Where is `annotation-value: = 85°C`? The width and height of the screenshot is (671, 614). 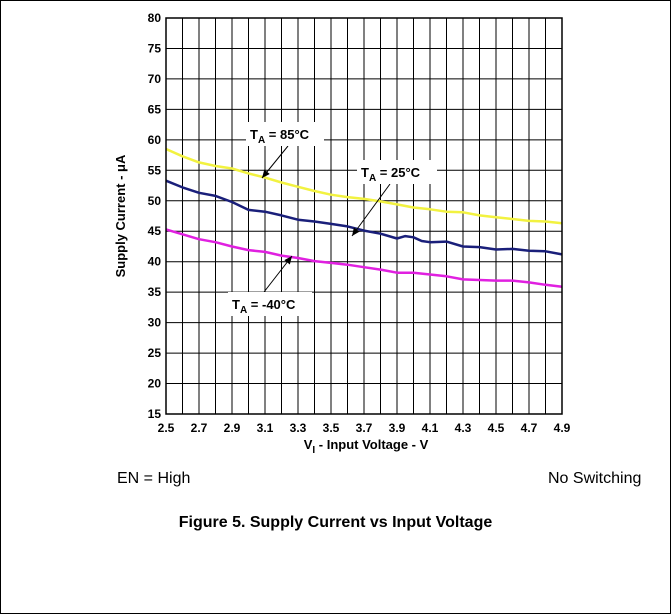 annotation-value: = 85°C is located at coordinates (287, 134).